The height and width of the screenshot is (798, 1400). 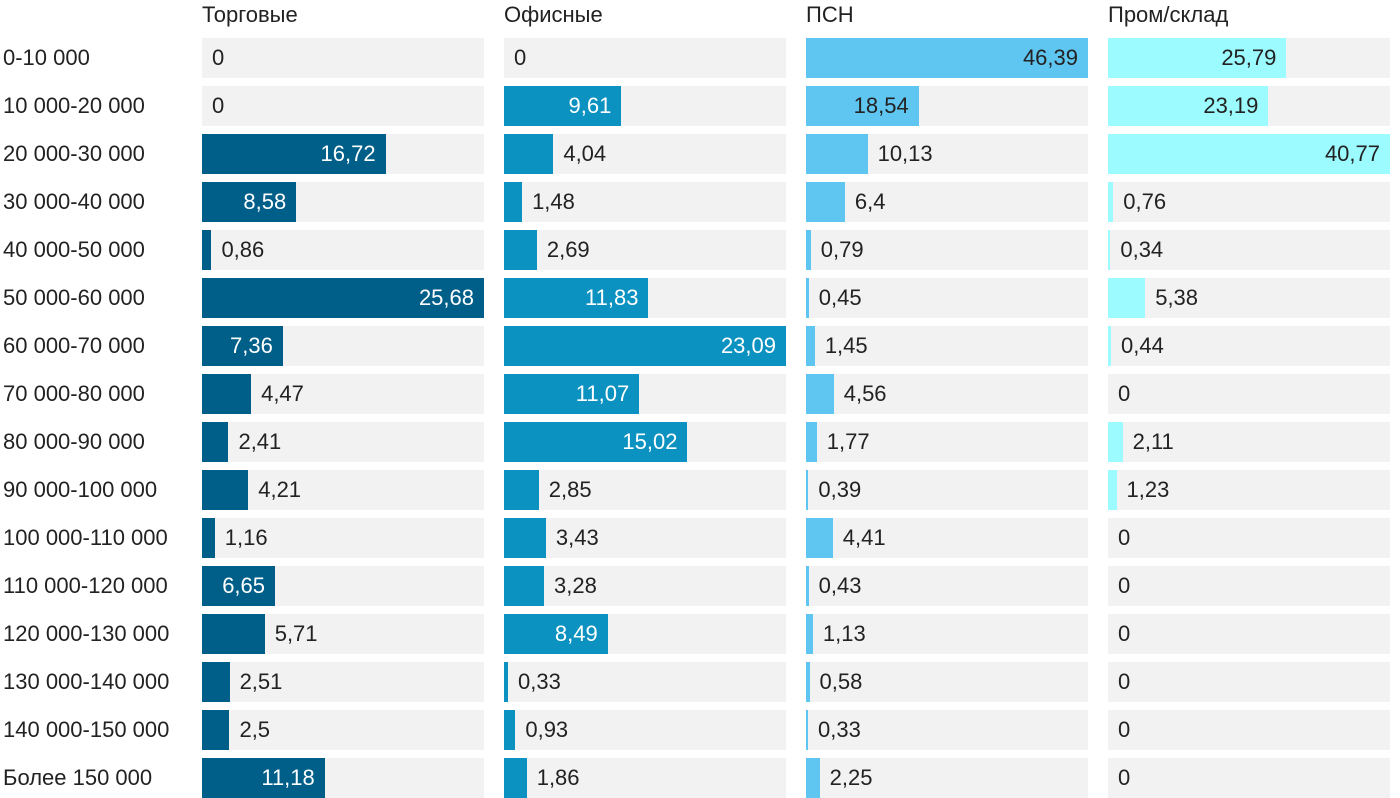 What do you see at coordinates (645, 682) in the screenshot?
I see `bar-track: 0,33` at bounding box center [645, 682].